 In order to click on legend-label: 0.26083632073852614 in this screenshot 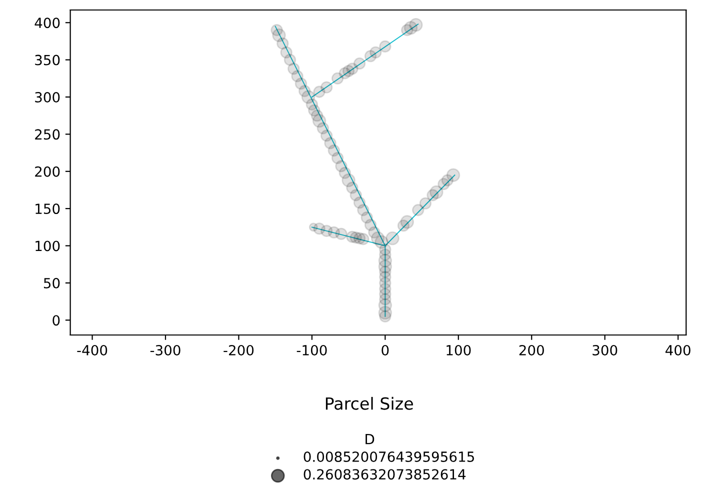, I will do `click(385, 474)`.